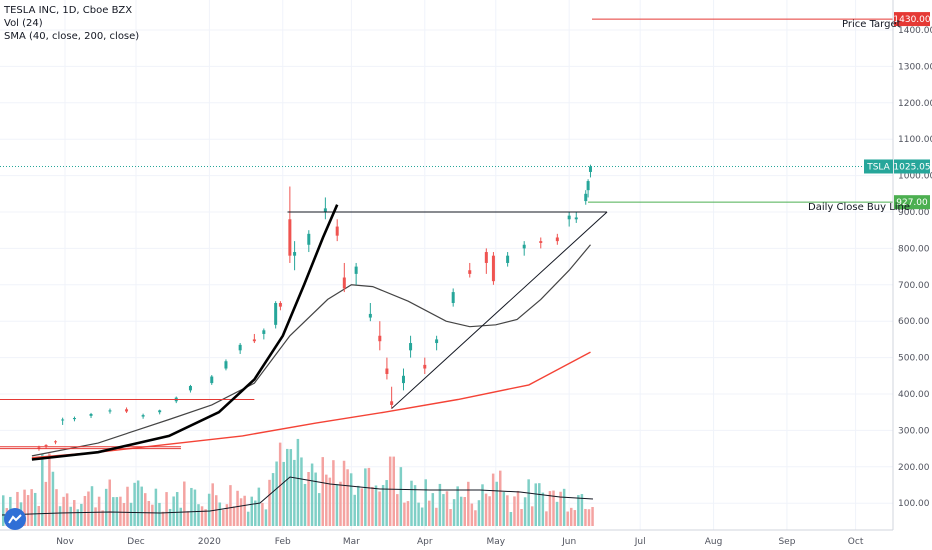  I want to click on ticker-tag, so click(878, 166).